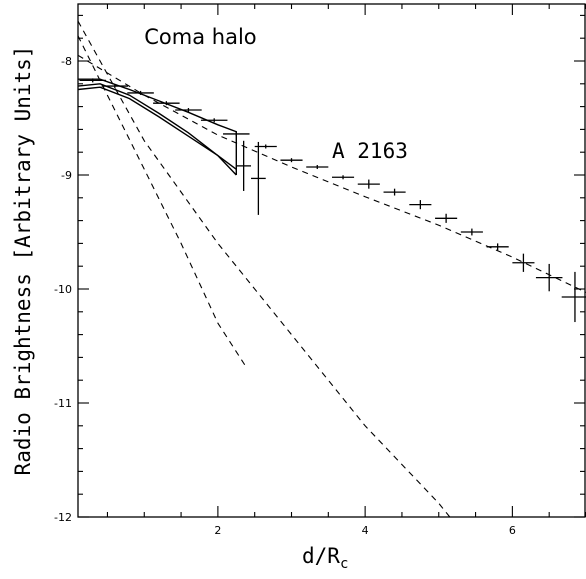  What do you see at coordinates (63, 403) in the screenshot?
I see `y-tick-label: -11` at bounding box center [63, 403].